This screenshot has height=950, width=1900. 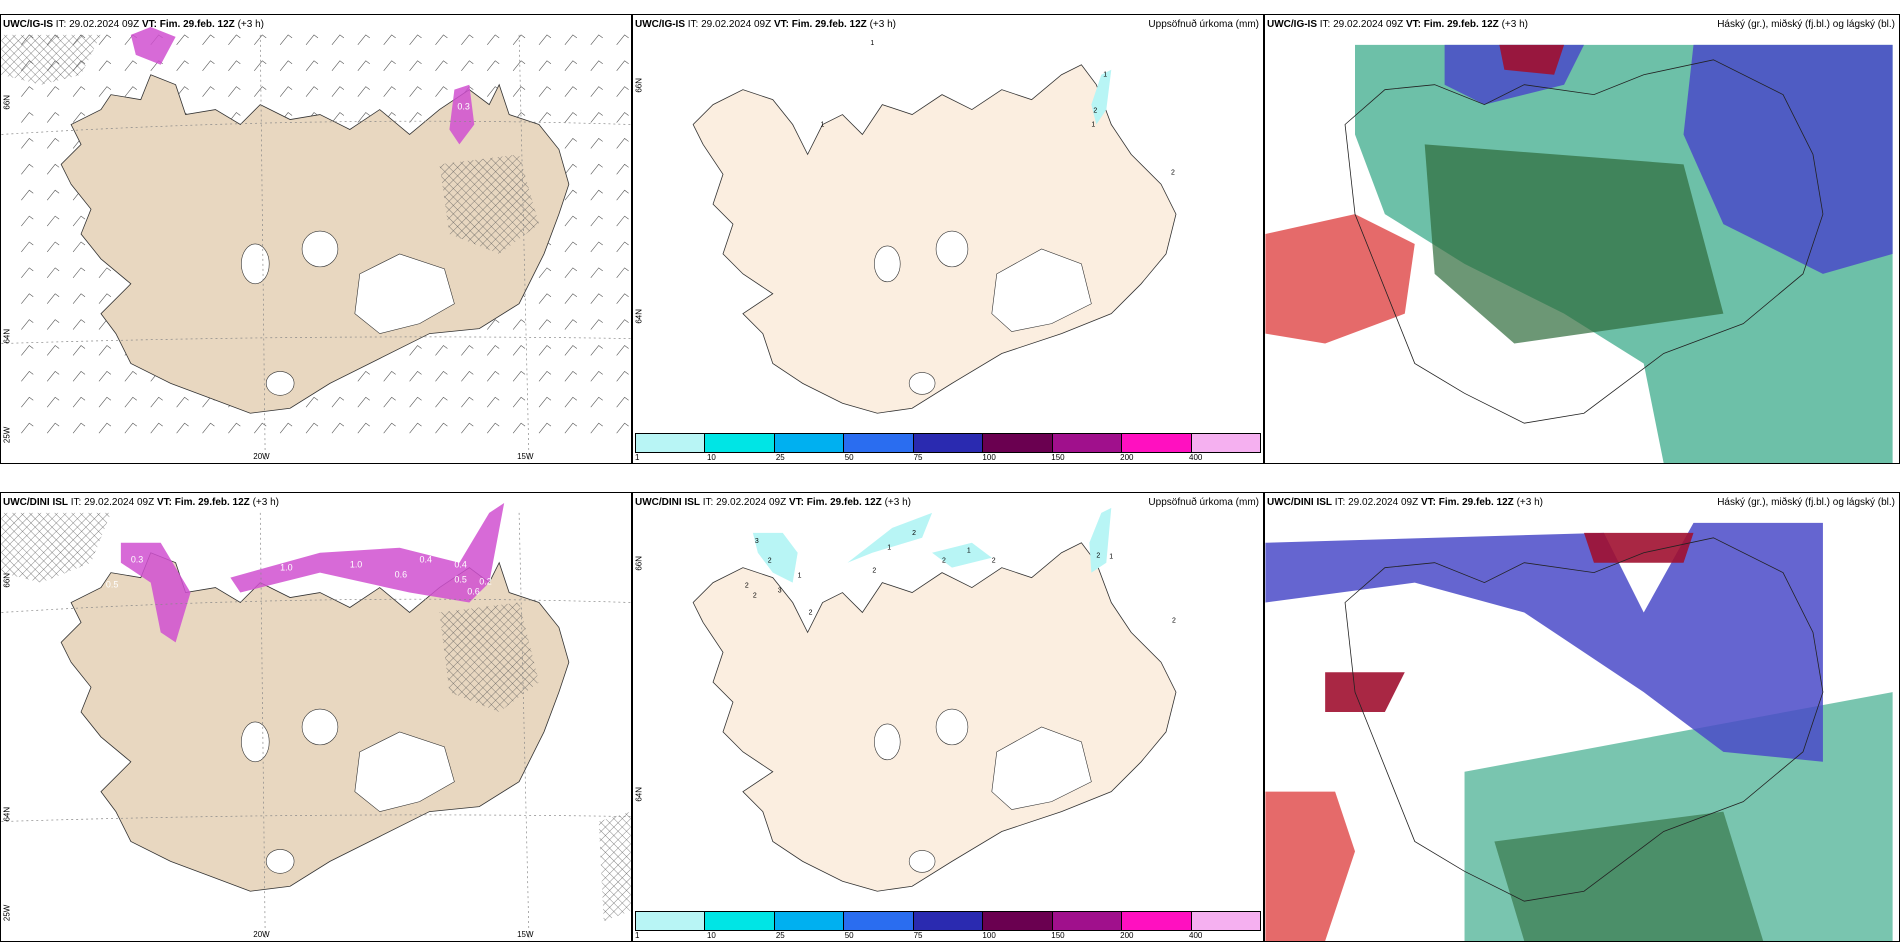 What do you see at coordinates (6, 912) in the screenshot?
I see `corner-label: 25W` at bounding box center [6, 912].